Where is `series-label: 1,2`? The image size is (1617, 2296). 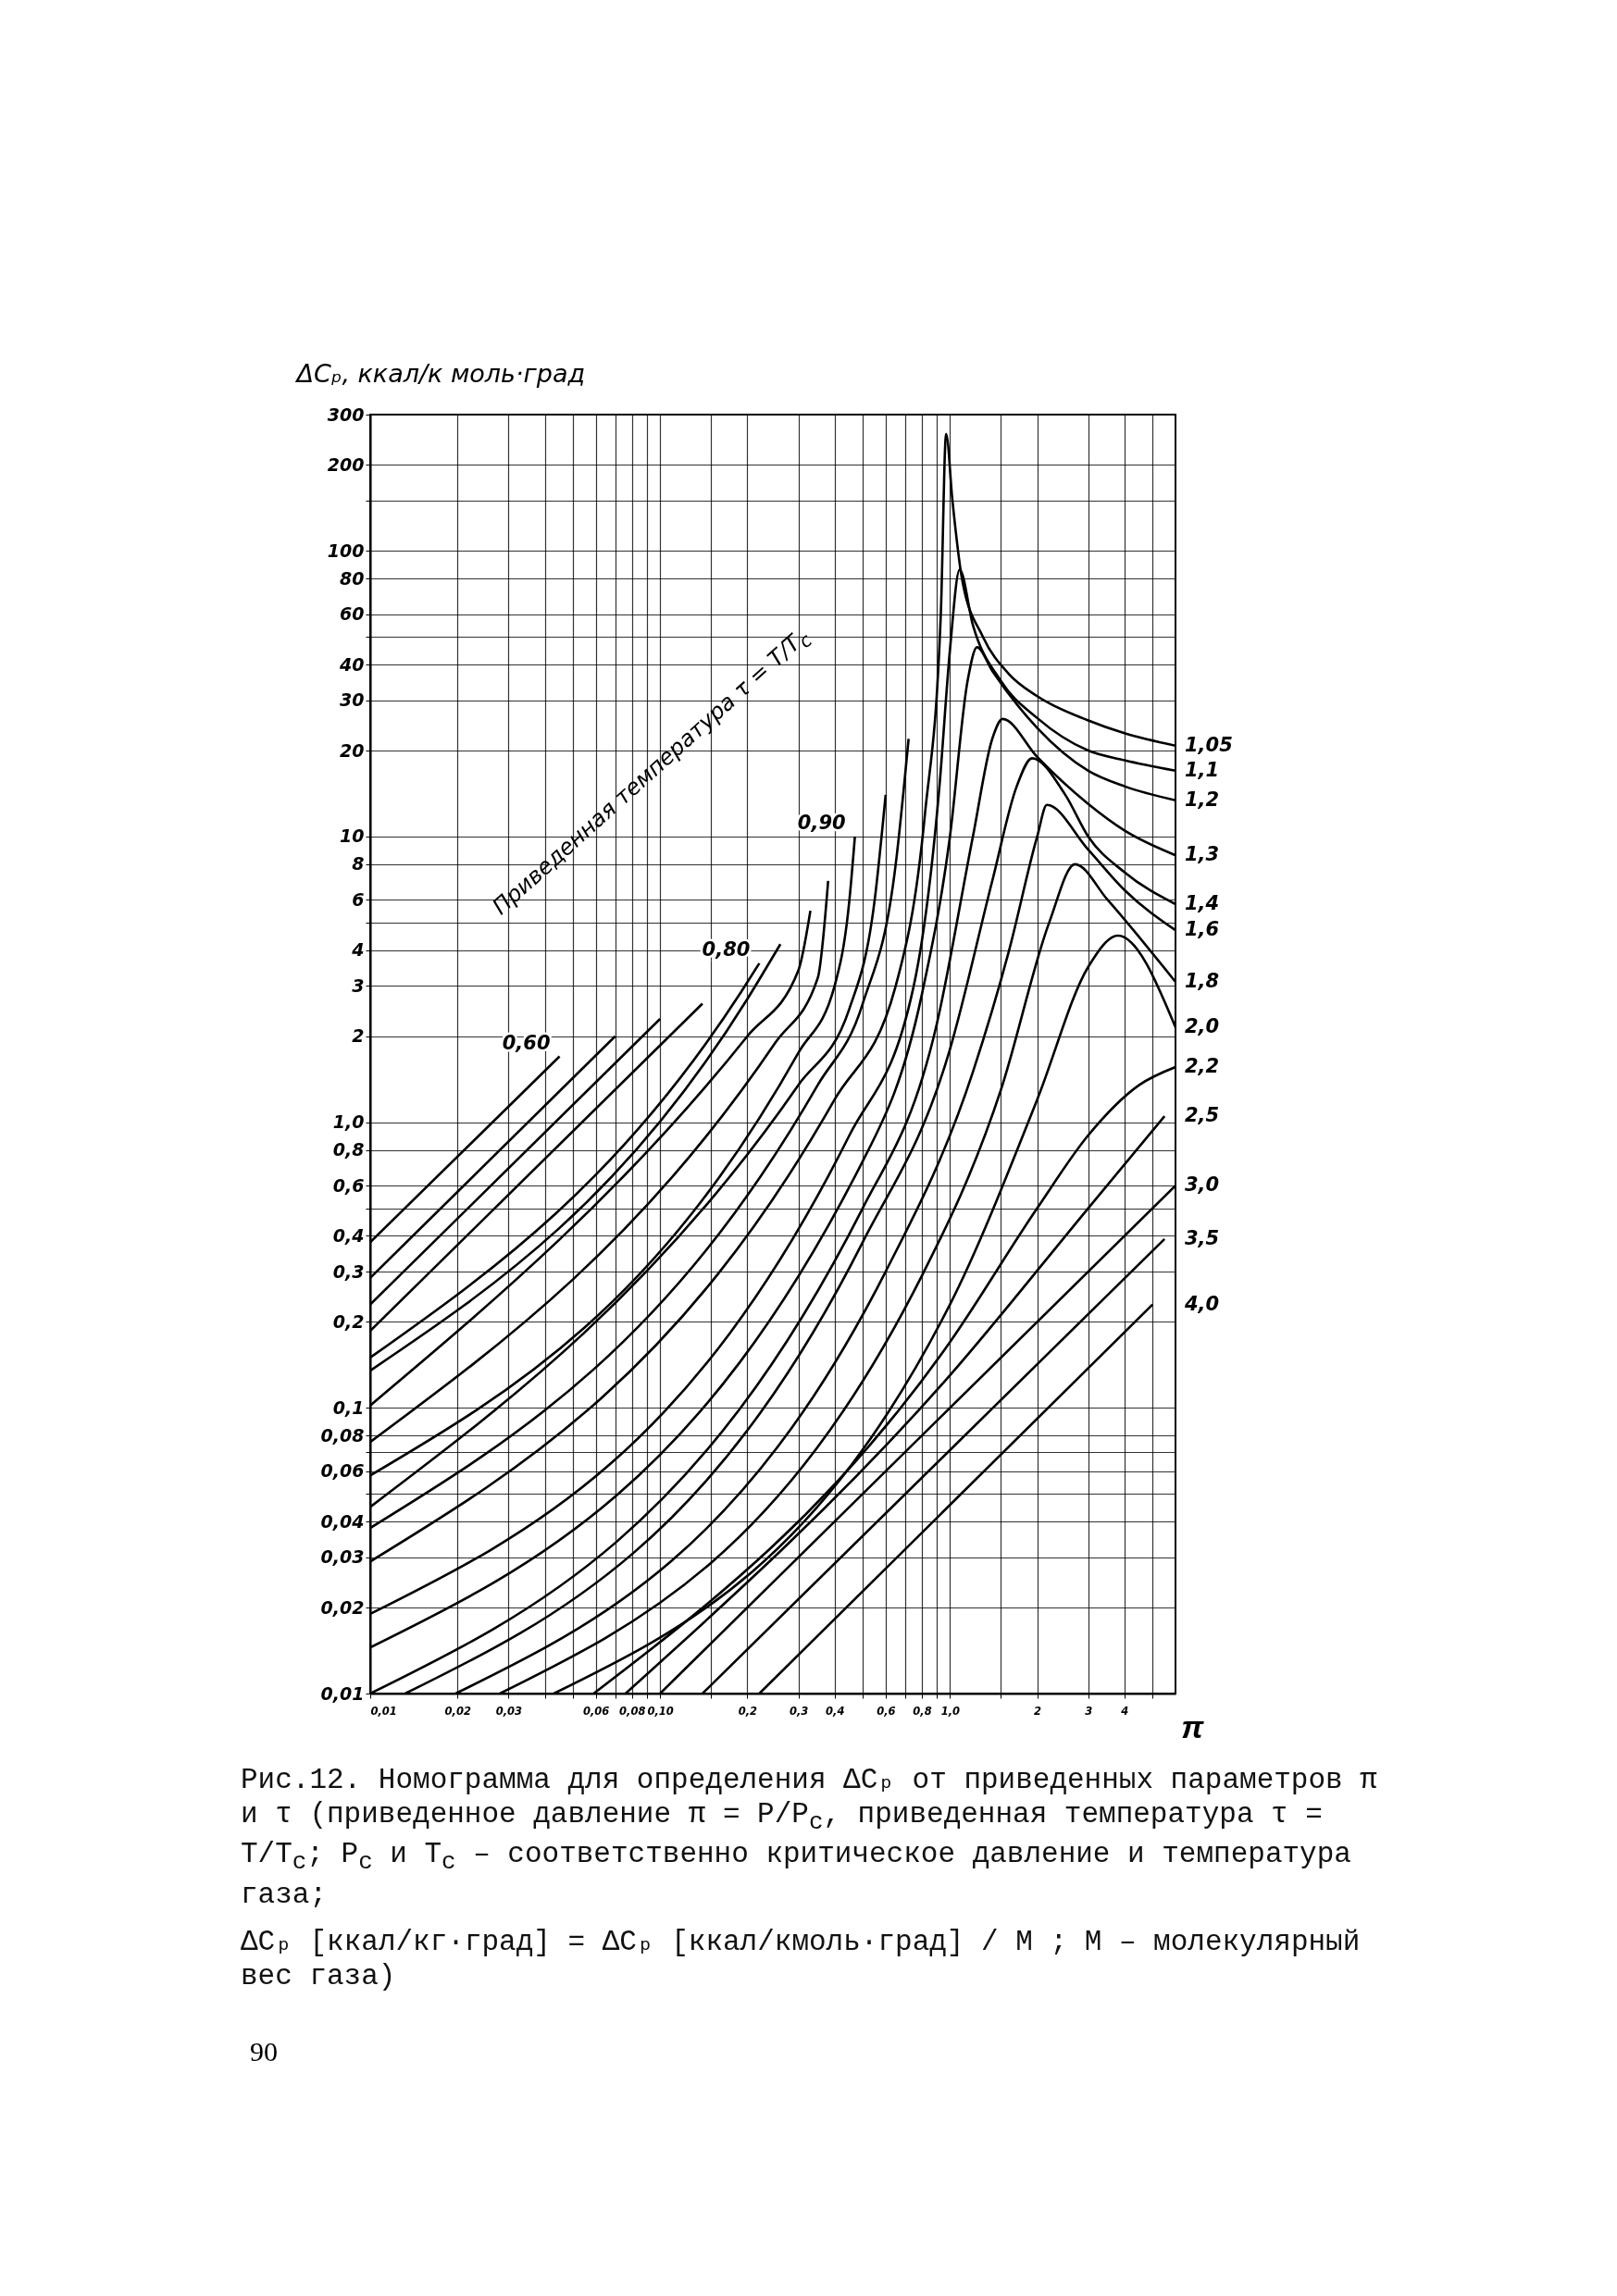
series-label: 1,2 is located at coordinates (1202, 800).